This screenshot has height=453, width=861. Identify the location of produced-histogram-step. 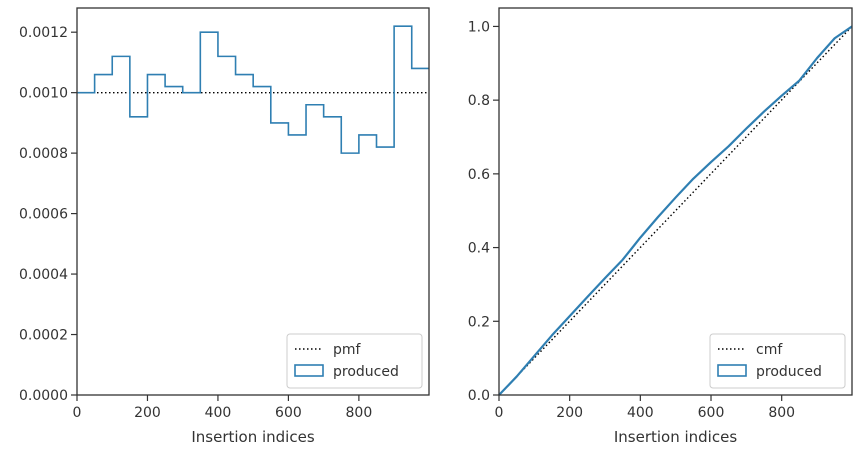
(253, 89).